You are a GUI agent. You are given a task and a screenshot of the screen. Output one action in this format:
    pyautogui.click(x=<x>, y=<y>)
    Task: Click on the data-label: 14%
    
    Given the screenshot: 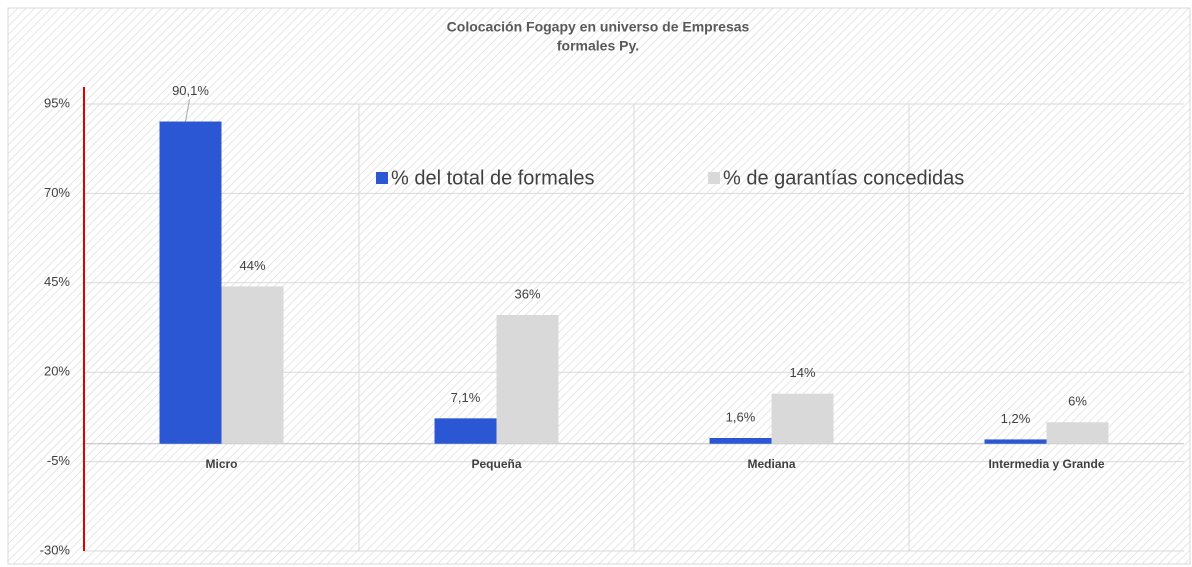 What is the action you would take?
    pyautogui.click(x=802, y=372)
    